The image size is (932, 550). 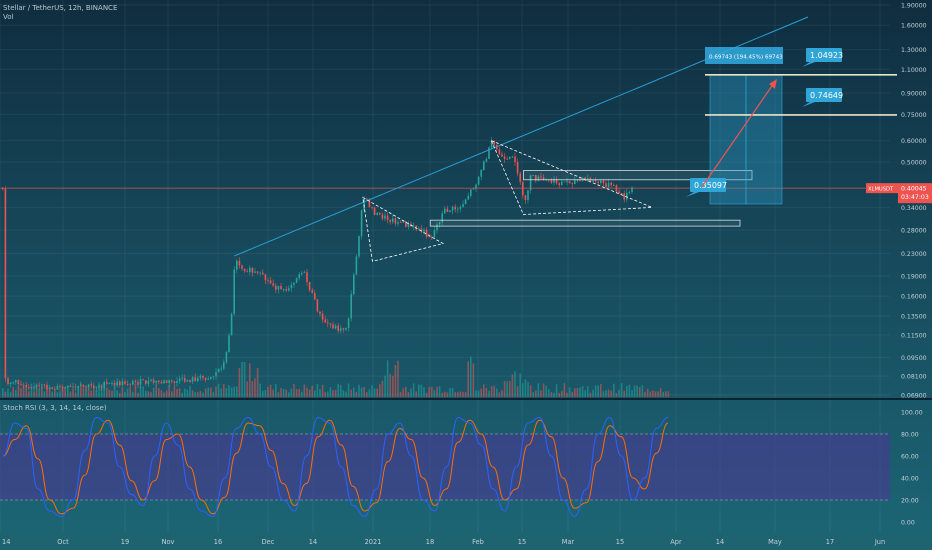 What do you see at coordinates (824, 55) in the screenshot?
I see `target-high-callout-box` at bounding box center [824, 55].